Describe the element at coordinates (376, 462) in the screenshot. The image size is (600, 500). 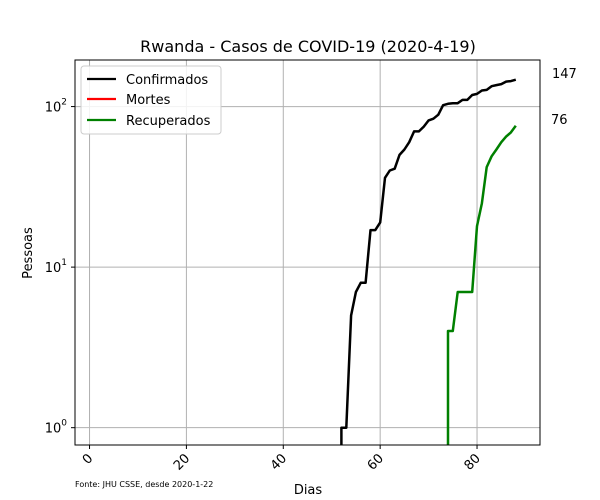
I see `x-tick-label: 60` at that location.